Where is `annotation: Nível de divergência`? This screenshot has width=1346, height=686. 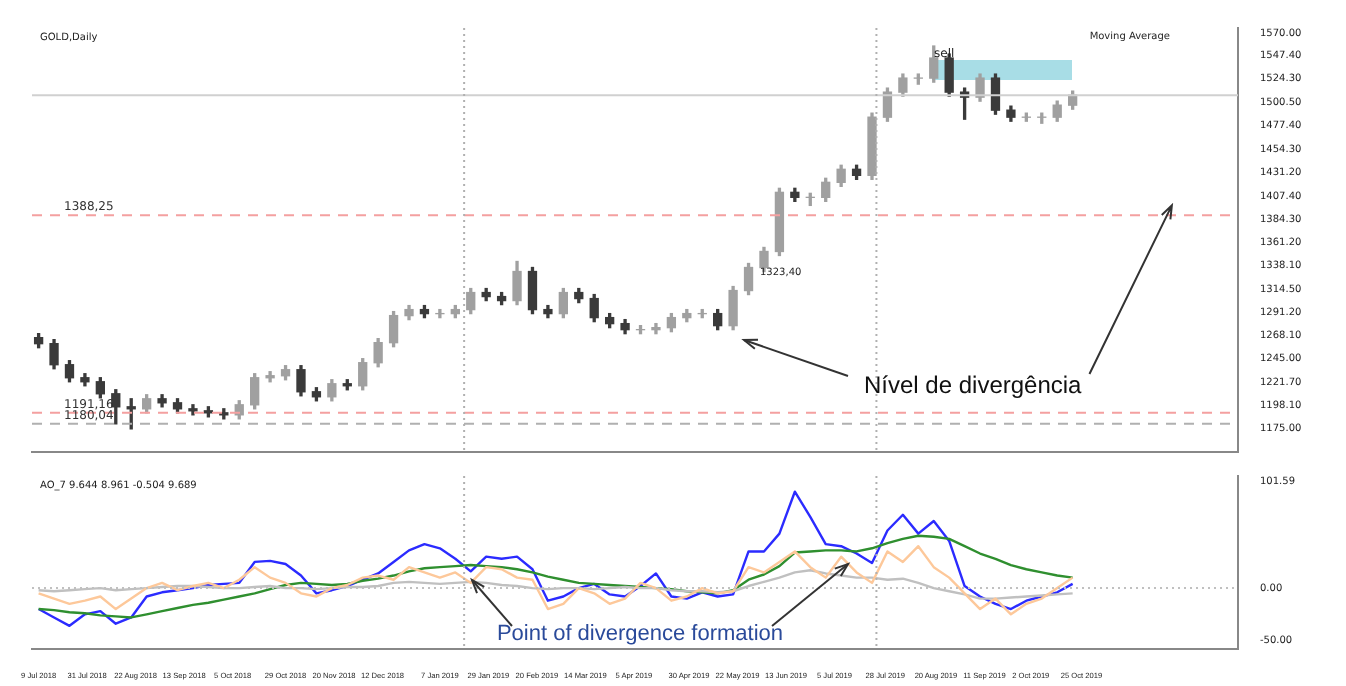 annotation: Nível de divergência is located at coordinates (973, 384).